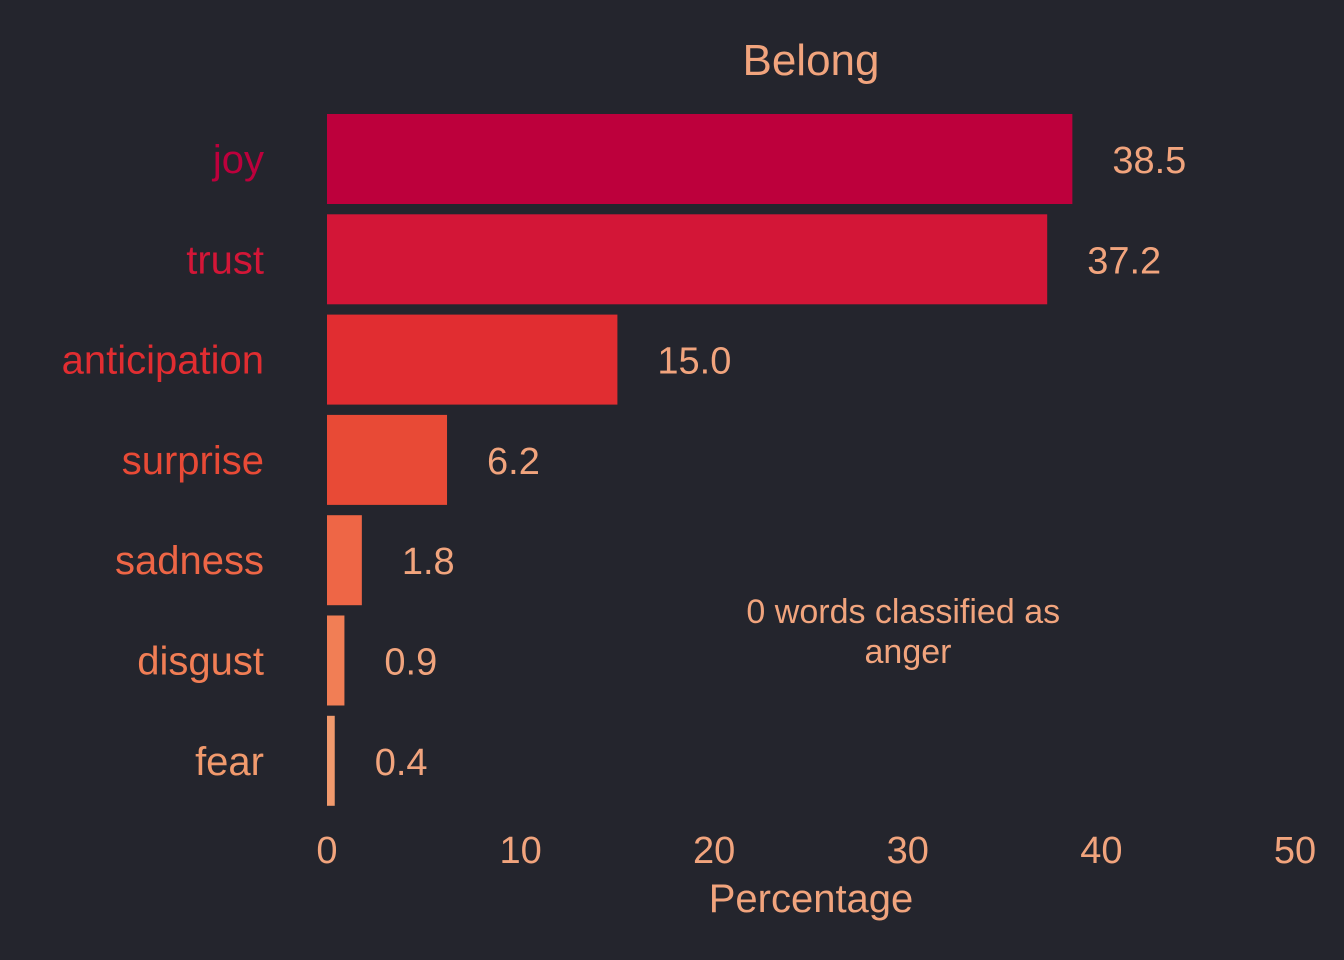 This screenshot has width=1344, height=960. I want to click on category-label-fear: fear, so click(229, 762).